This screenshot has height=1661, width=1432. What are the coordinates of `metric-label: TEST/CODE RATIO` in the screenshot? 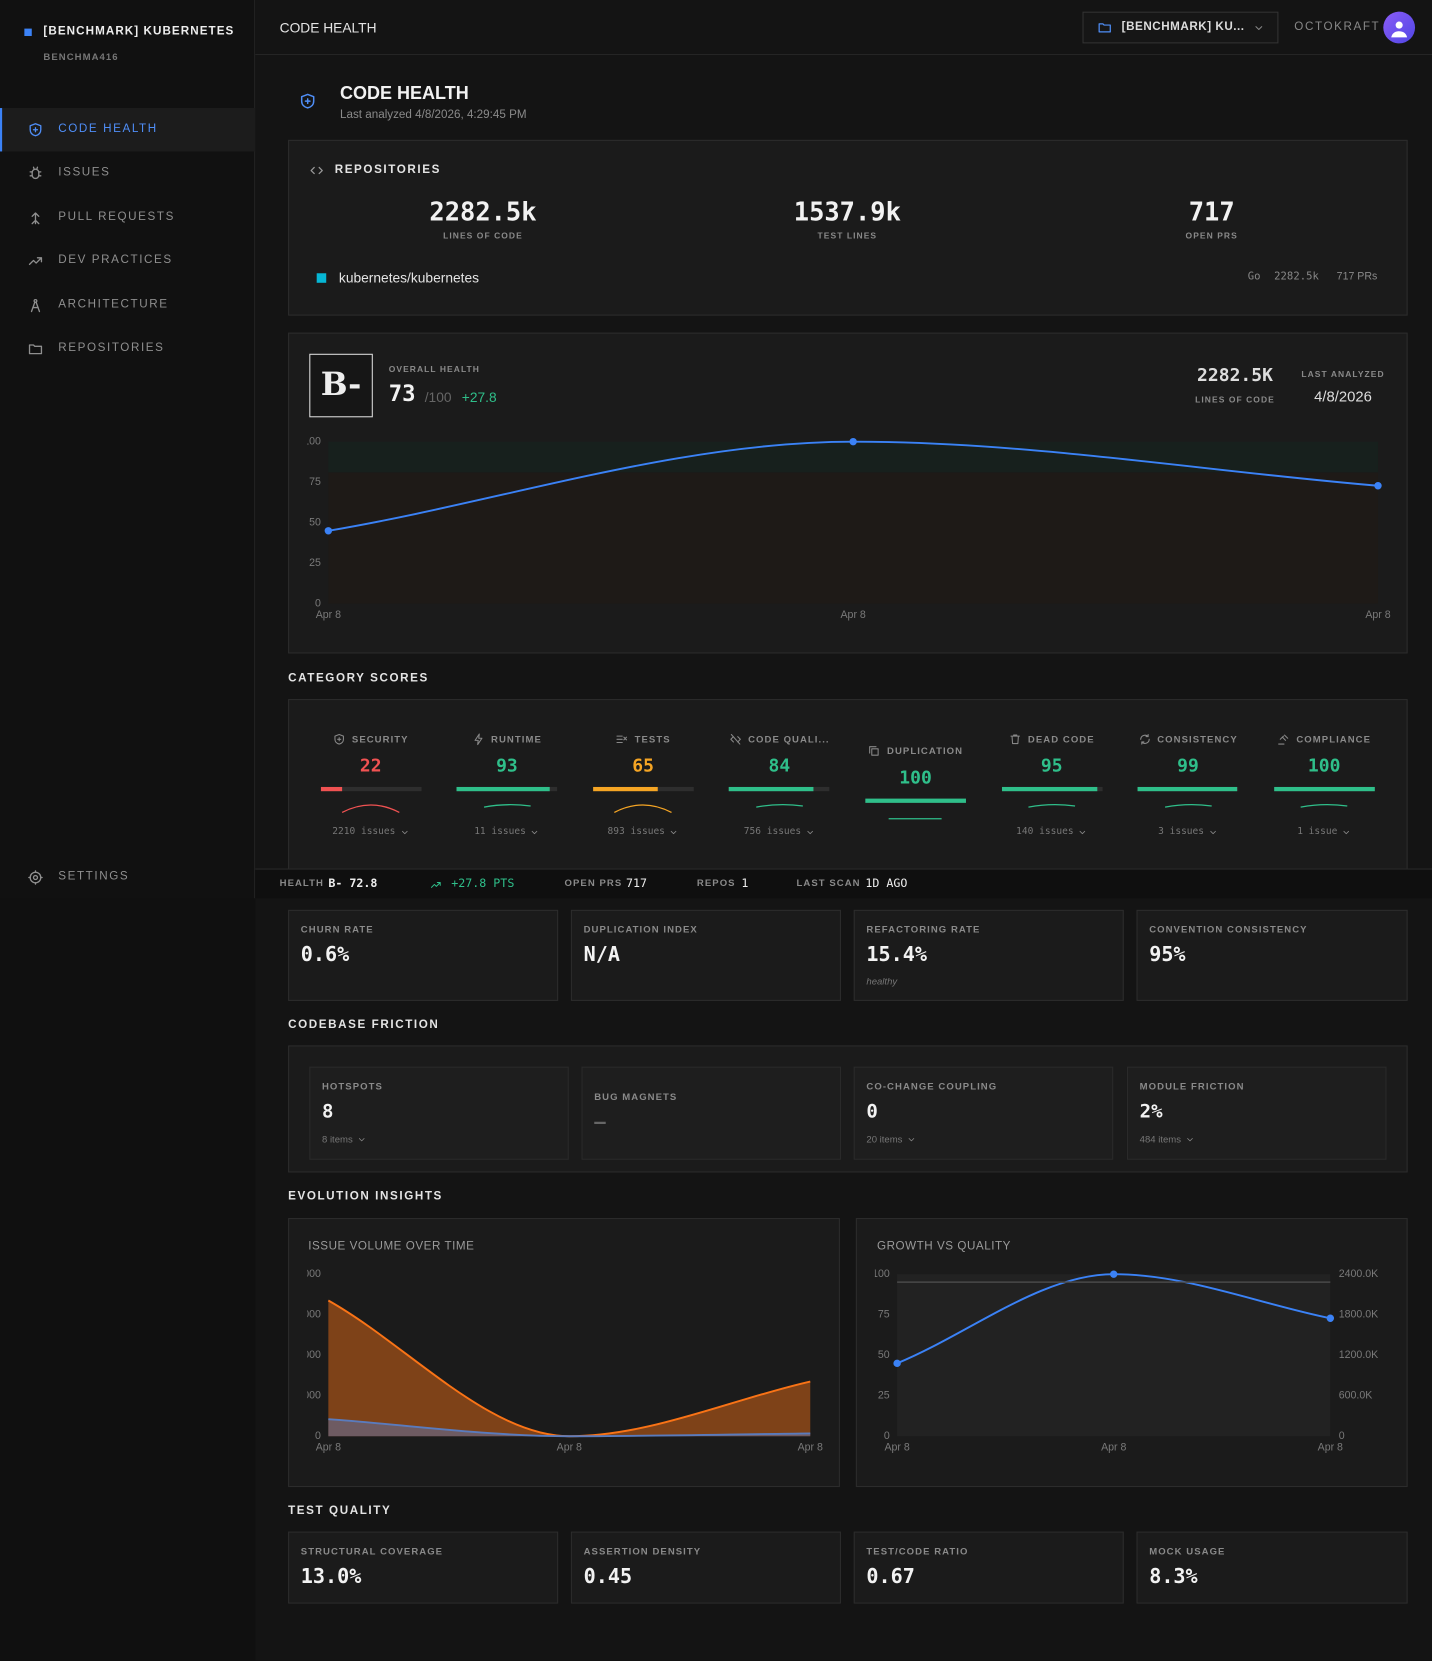 It's located at (917, 1551).